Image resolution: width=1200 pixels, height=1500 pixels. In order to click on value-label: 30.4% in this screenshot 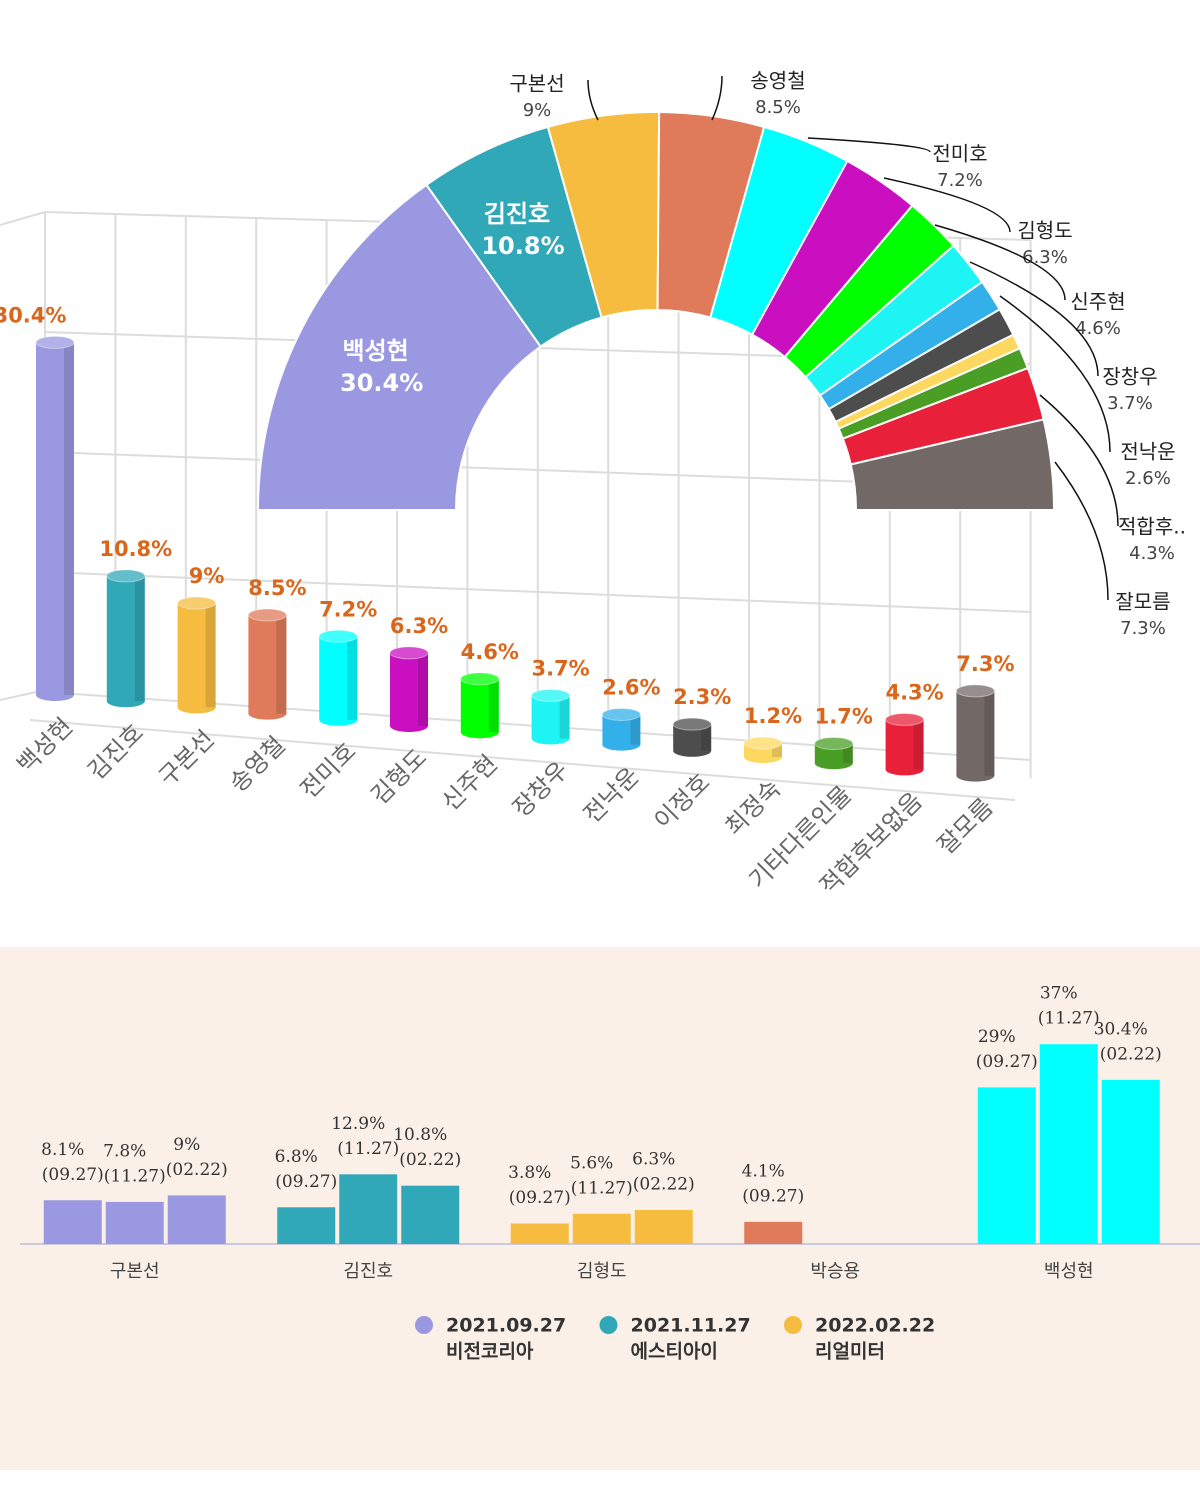, I will do `click(33, 315)`.